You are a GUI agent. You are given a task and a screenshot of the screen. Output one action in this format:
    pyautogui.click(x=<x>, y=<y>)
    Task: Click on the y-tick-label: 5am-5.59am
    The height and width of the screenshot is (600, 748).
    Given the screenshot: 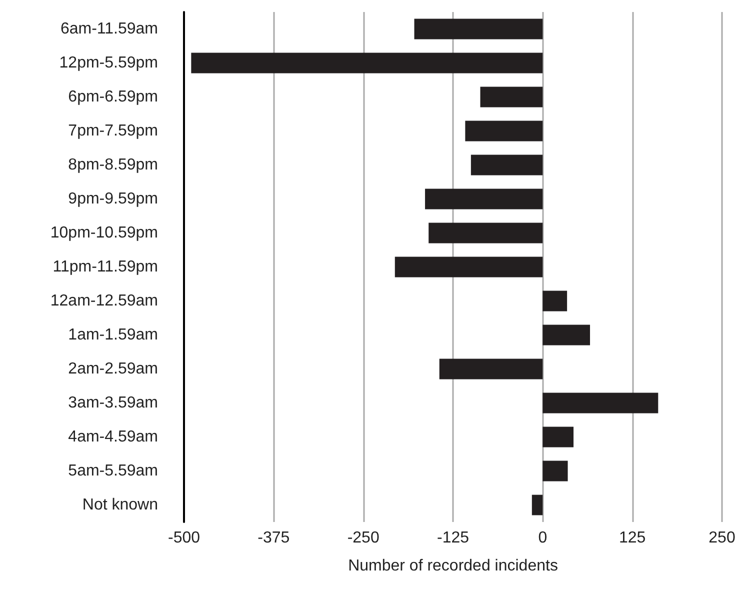 What is the action you would take?
    pyautogui.click(x=113, y=471)
    